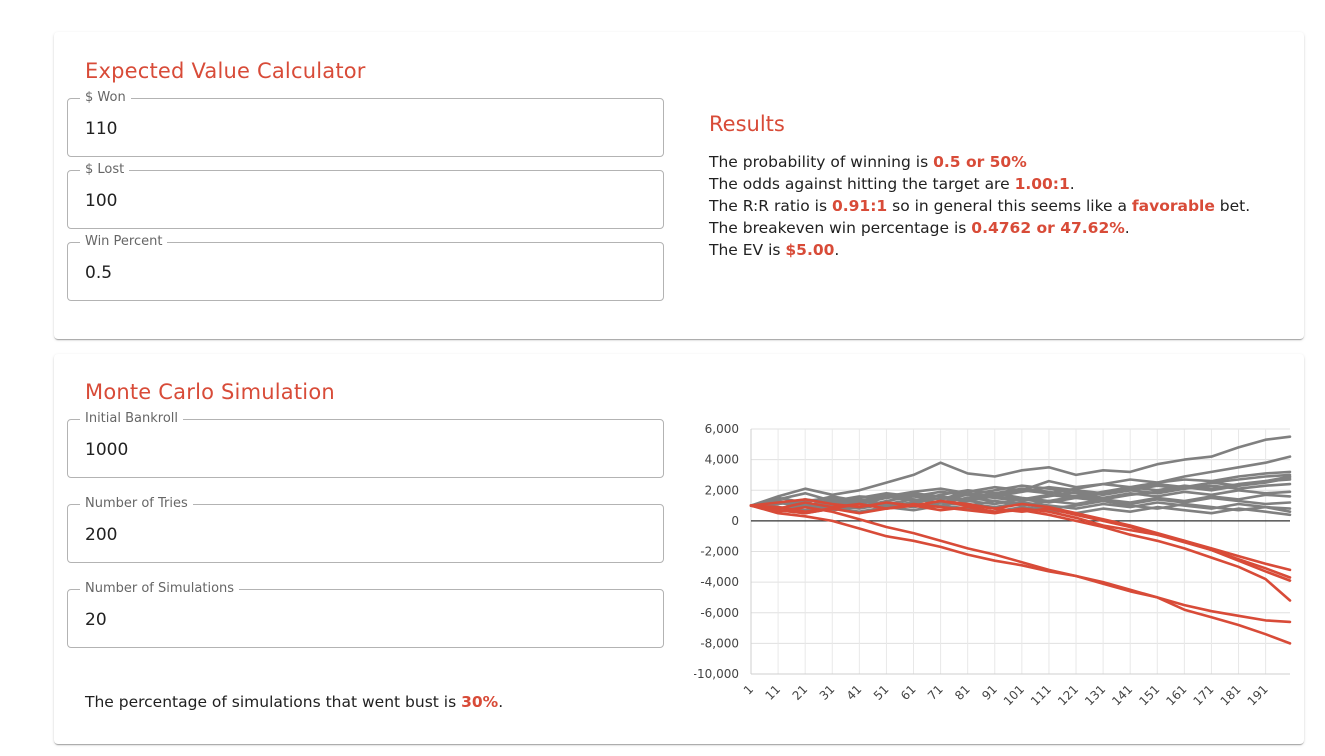 Image resolution: width=1325 pixels, height=756 pixels. Describe the element at coordinates (770, 206) in the screenshot. I see `rr-prefix: The R:R ratio is` at that location.